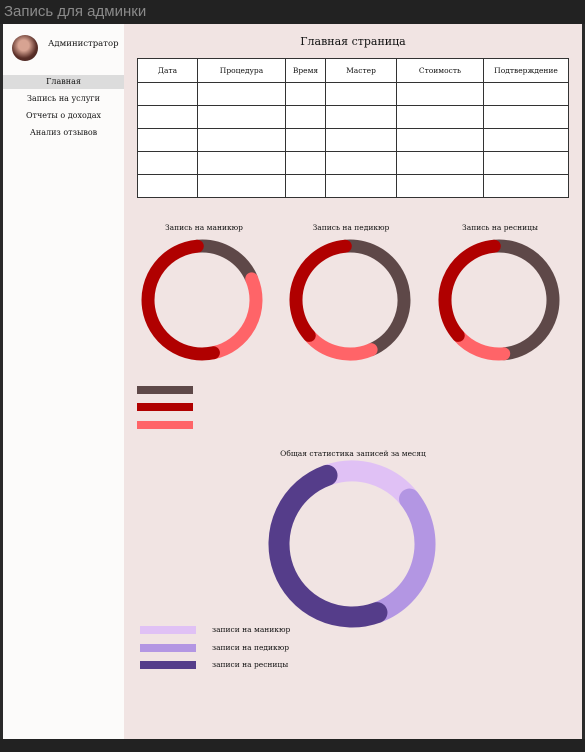  What do you see at coordinates (83, 44) in the screenshot?
I see `user-name: Администратор` at bounding box center [83, 44].